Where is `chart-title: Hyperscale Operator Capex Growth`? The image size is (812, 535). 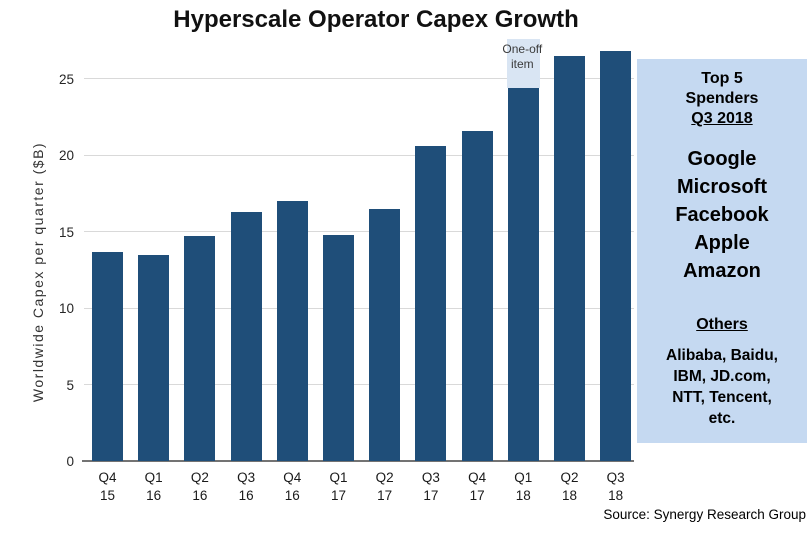
chart-title: Hyperscale Operator Capex Growth is located at coordinates (376, 19).